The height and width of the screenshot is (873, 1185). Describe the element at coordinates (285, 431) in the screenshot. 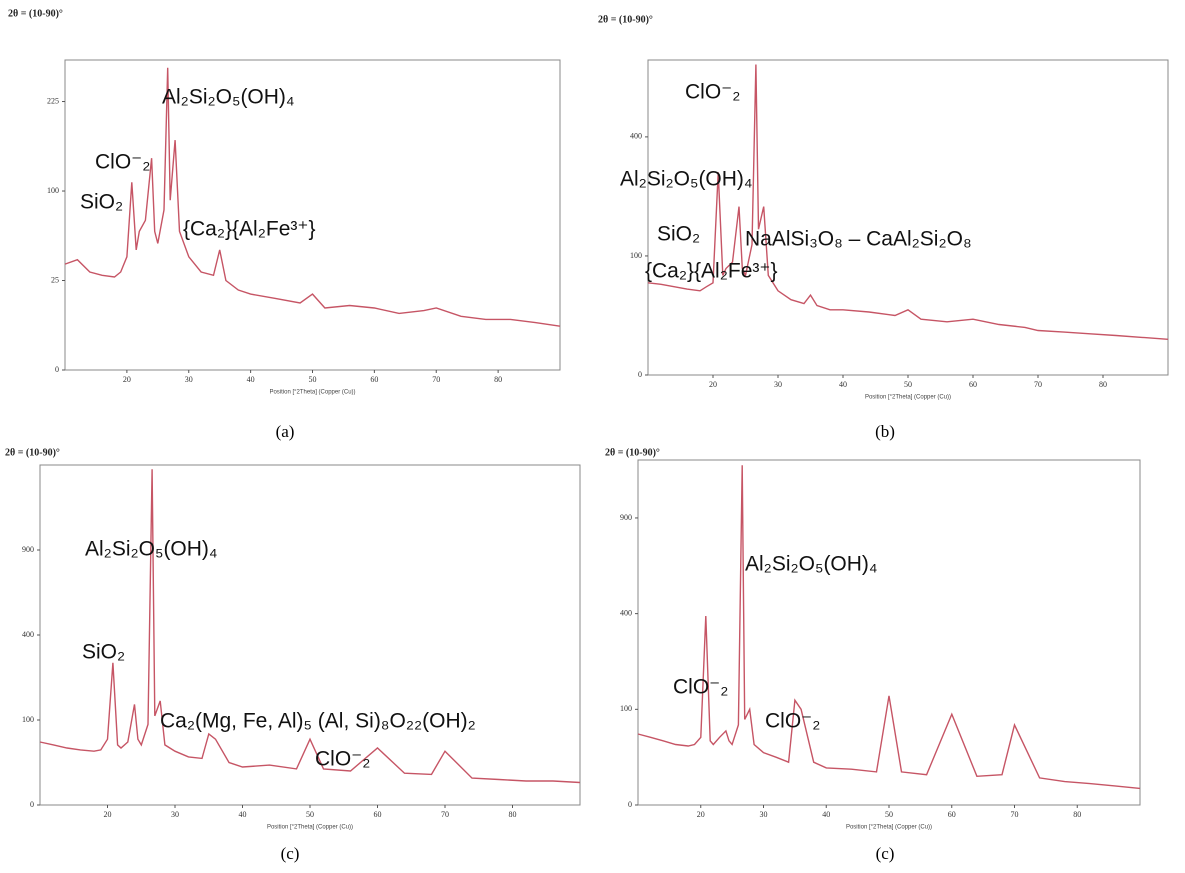

I see `panel-caption: (a)` at that location.